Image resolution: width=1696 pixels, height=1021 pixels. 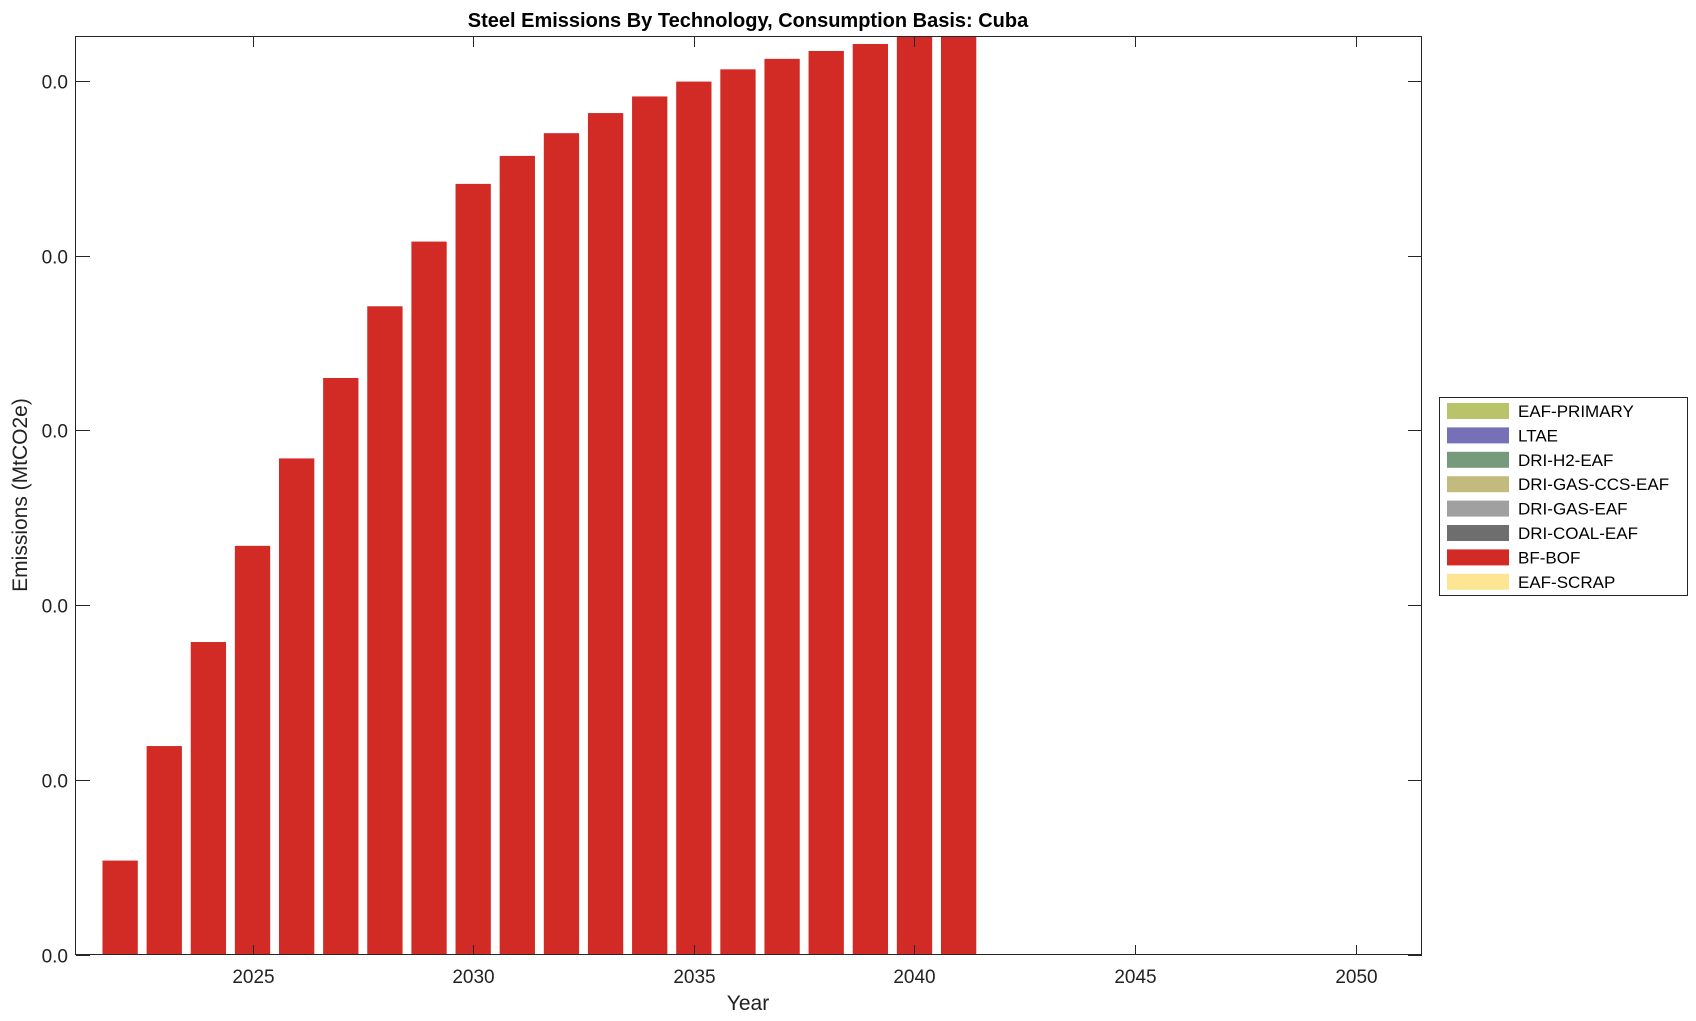 What do you see at coordinates (1593, 484) in the screenshot?
I see `legend-label-dri-gas-ccs-eaf: DRI-GAS-CCS-EAF` at bounding box center [1593, 484].